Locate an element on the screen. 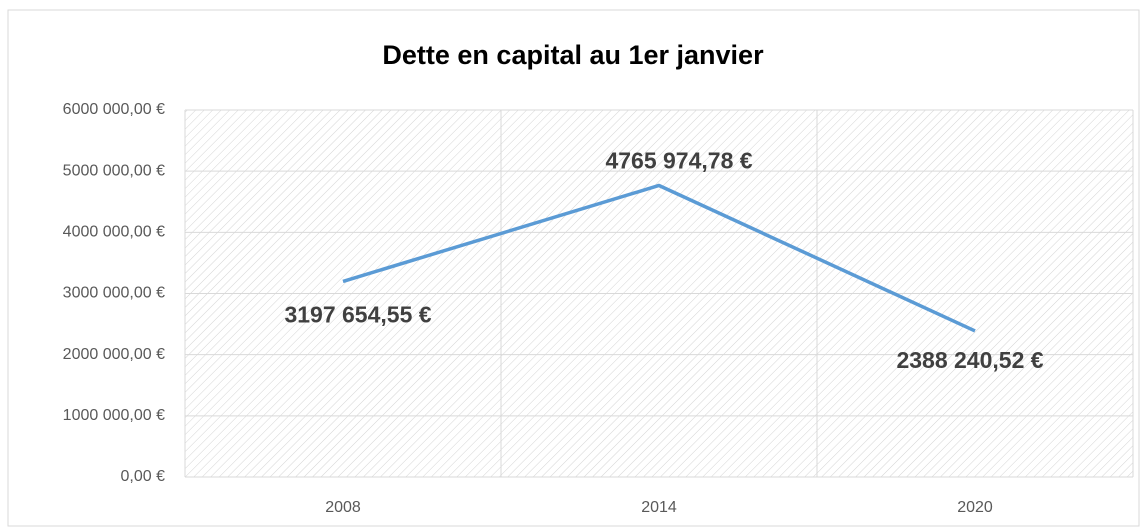 This screenshot has width=1147, height=528. y-tick-label: 3000 000,00 € is located at coordinates (114, 293).